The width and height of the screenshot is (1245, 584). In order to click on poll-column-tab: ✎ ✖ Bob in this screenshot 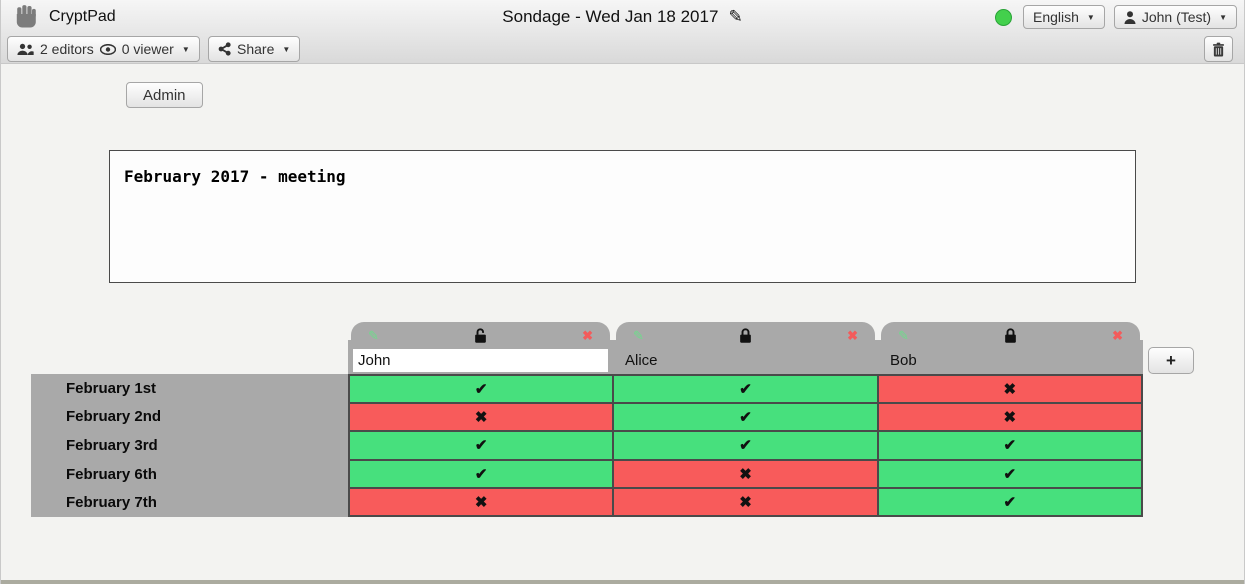, I will do `click(1010, 348)`.